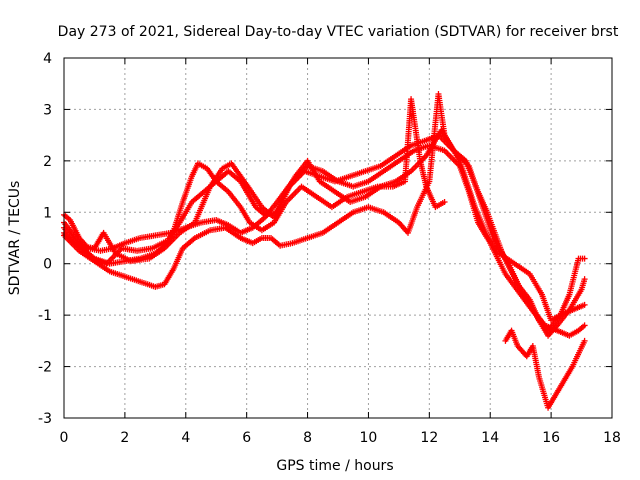 The height and width of the screenshot is (480, 640). I want to click on x-tick-label: 14, so click(490, 438).